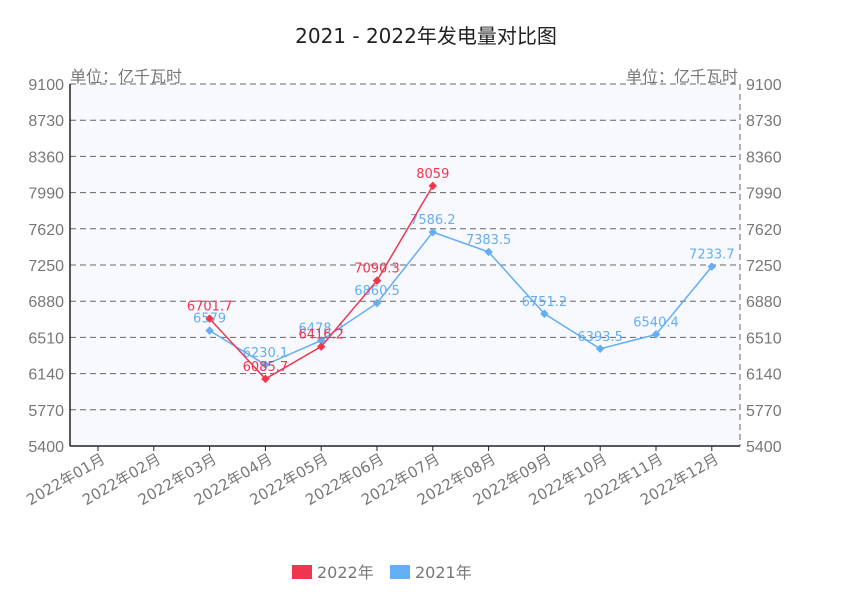 The image size is (852, 608). Describe the element at coordinates (764, 447) in the screenshot. I see `y-tick-right: 5400` at that location.